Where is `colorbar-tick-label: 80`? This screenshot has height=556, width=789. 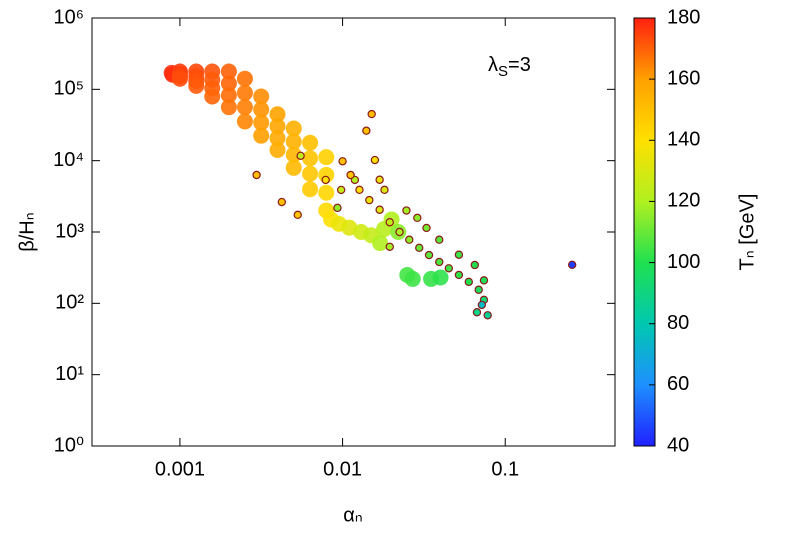 colorbar-tick-label: 80 is located at coordinates (678, 323).